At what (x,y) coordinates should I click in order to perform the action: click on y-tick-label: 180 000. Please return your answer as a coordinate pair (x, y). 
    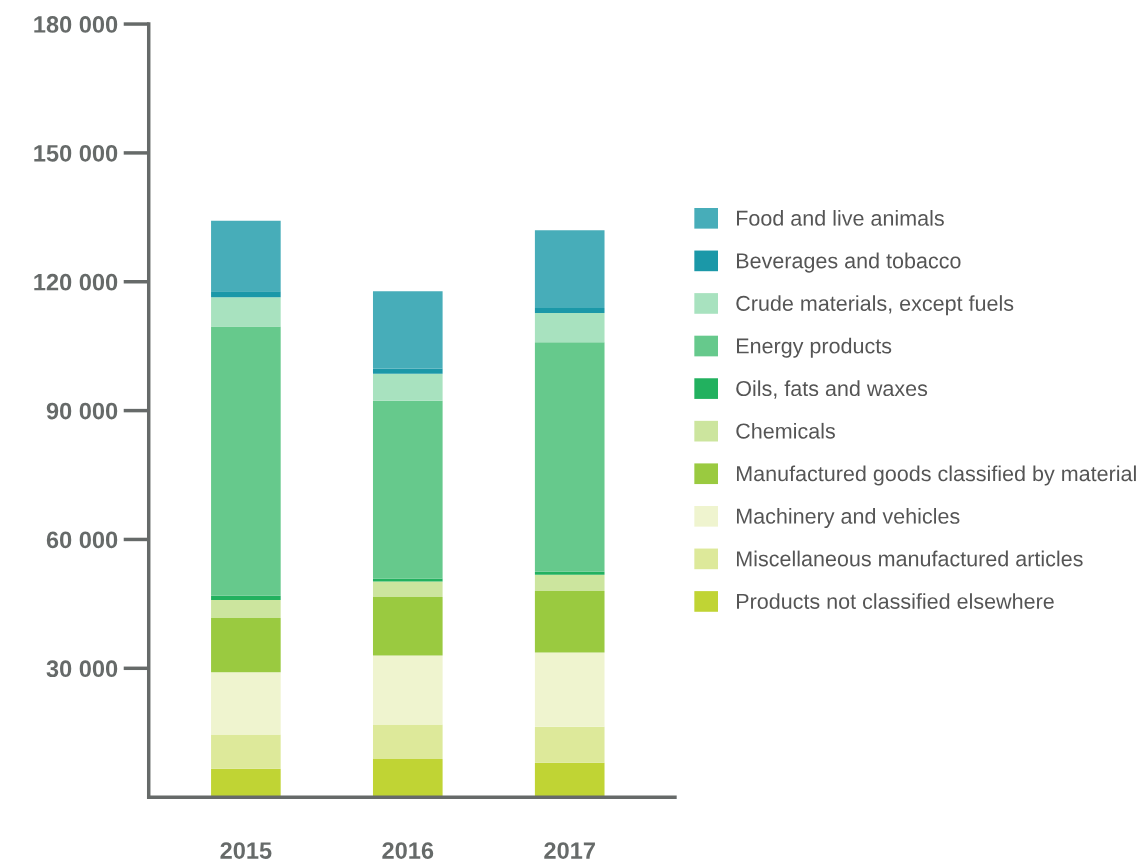
    Looking at the image, I should click on (76, 24).